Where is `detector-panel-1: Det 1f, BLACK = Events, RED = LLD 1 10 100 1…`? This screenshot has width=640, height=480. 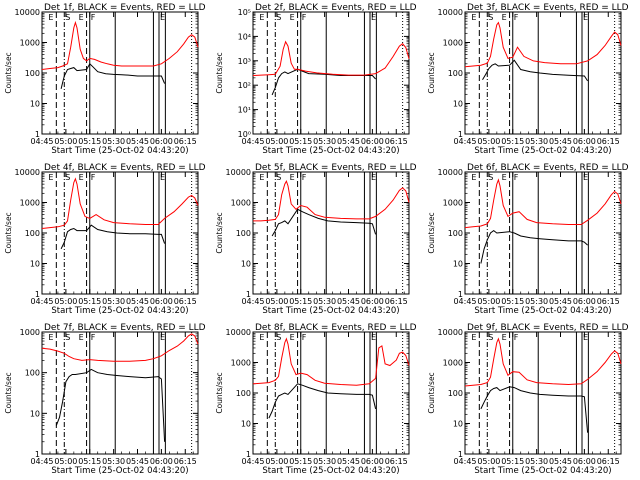 detector-panel-1: Det 1f, BLACK = Events, RED = LLD 1 10 100 1… is located at coordinates (105, 79).